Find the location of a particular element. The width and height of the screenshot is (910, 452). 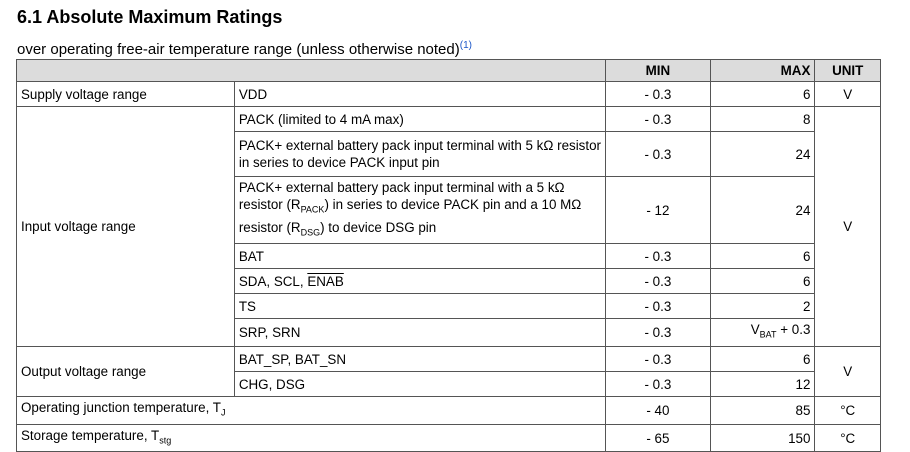

cond-input-5-enab: ENAB is located at coordinates (325, 281).